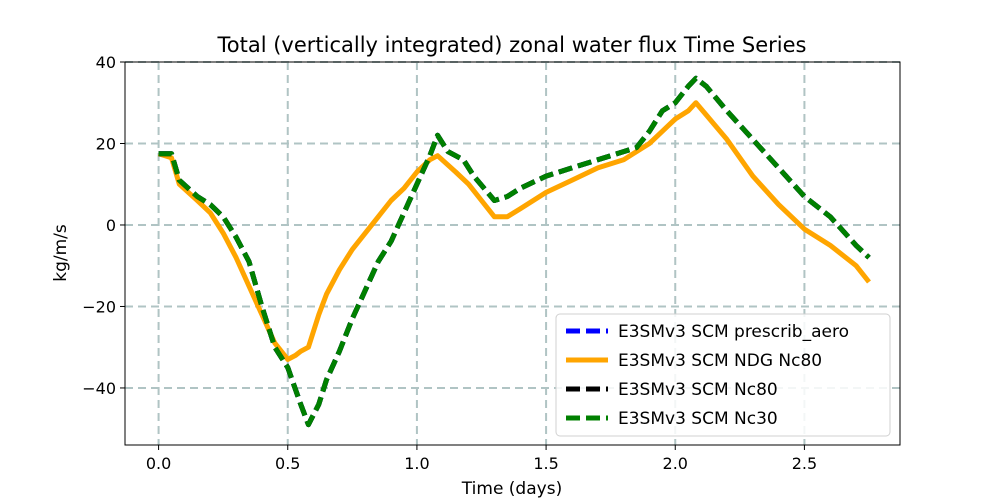 This screenshot has height=500, width=1000. I want to click on x-tick-label: 0.0, so click(158, 463).